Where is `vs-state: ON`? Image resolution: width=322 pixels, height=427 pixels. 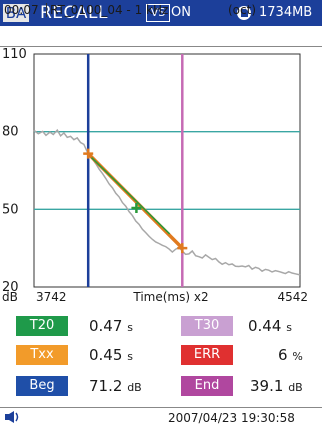
vs-state: ON is located at coordinates (181, 12).